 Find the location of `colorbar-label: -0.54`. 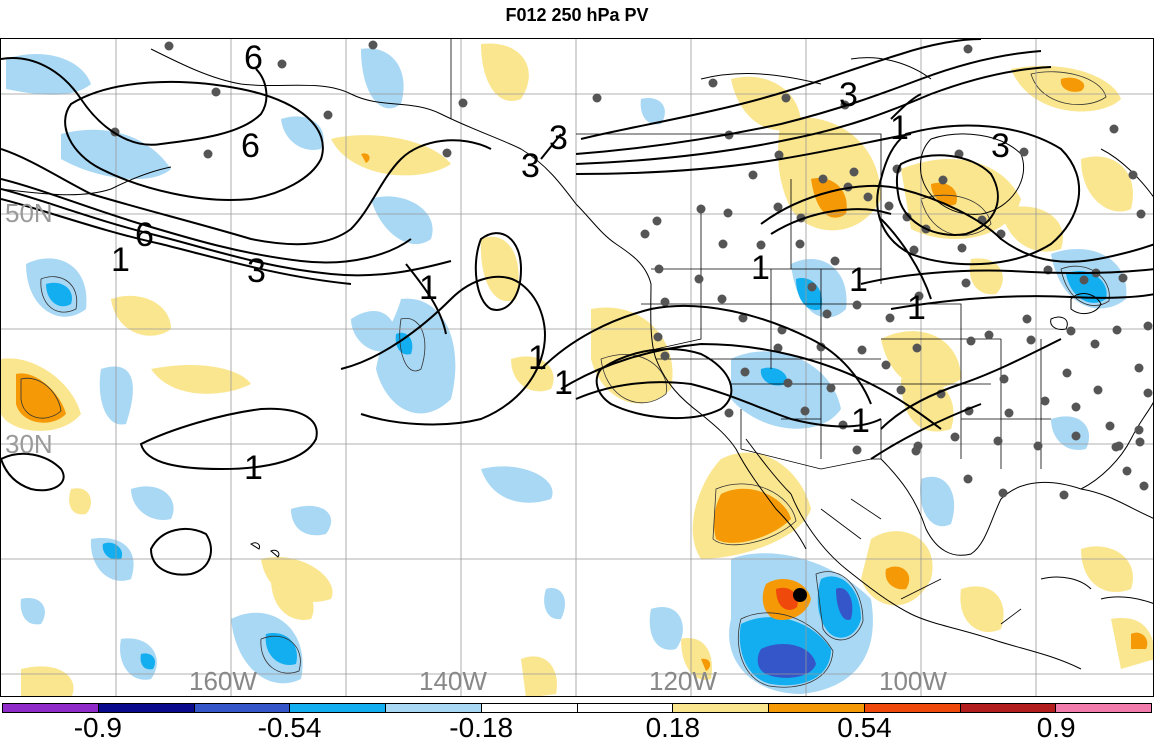

colorbar-label: -0.54 is located at coordinates (289, 727).